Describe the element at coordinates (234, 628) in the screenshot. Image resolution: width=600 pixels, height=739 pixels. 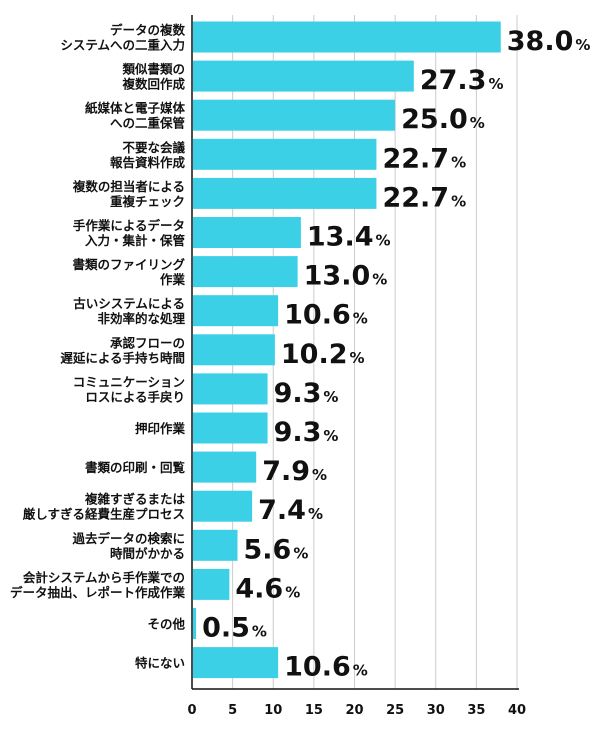
I see `value-label: 0.5%` at that location.